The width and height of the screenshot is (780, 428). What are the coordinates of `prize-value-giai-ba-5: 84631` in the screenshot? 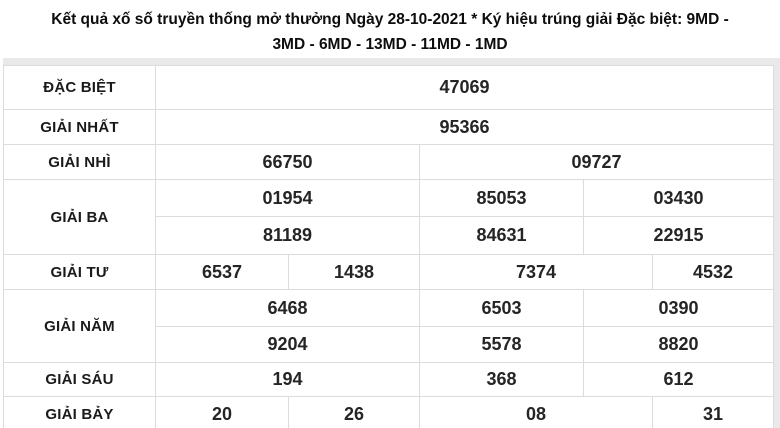 It's located at (501, 235).